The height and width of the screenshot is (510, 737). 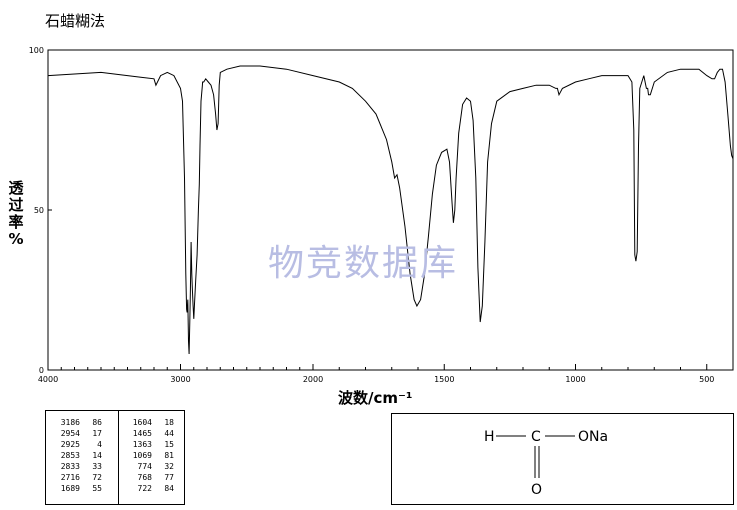 What do you see at coordinates (536, 437) in the screenshot?
I see `atom-c: C` at bounding box center [536, 437].